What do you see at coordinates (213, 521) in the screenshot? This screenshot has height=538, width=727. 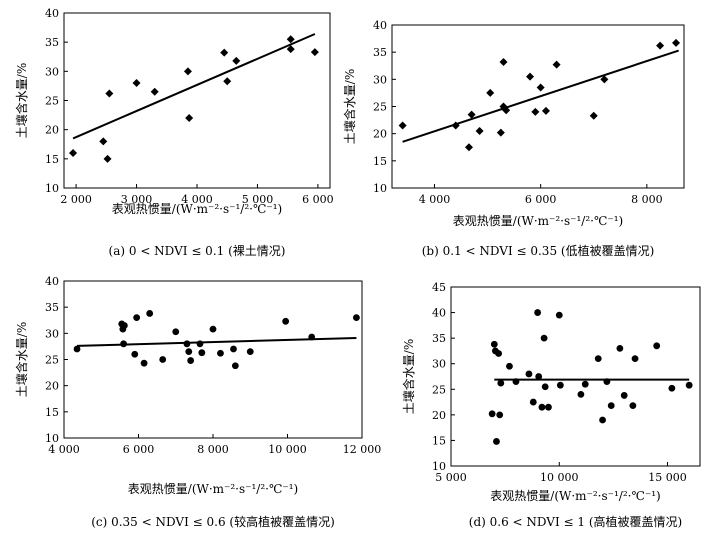 I see `panel-caption: (c) 0.35 < NDVI ≤ 0.6 (较高植被覆盖情况)` at bounding box center [213, 521].